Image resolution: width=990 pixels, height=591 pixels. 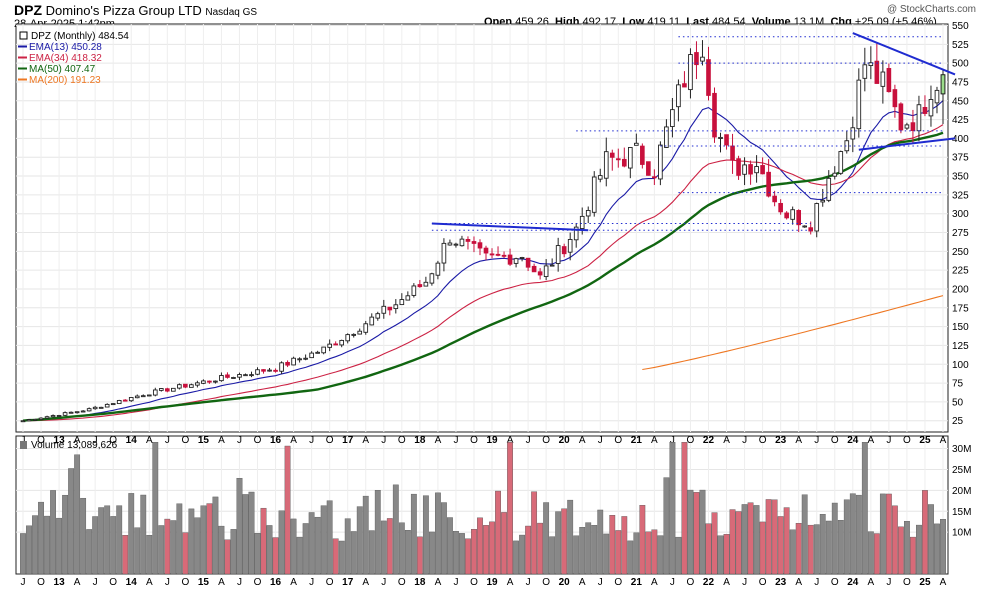 What do you see at coordinates (960, 233) in the screenshot?
I see `price-tick-label: 275` at bounding box center [960, 233].